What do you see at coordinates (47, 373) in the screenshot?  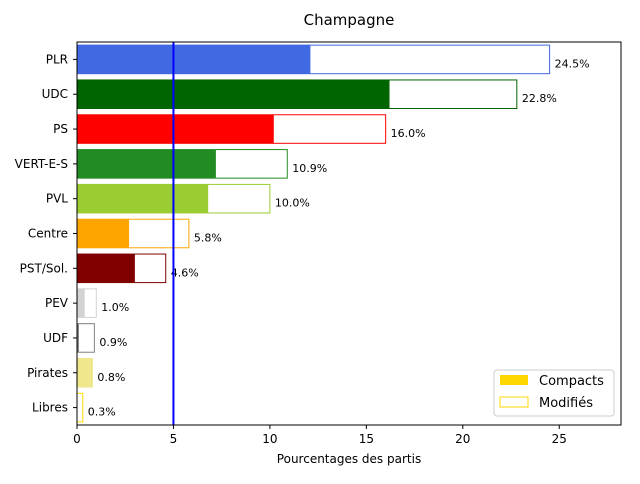 I see `y-tick-label: Pirates` at bounding box center [47, 373].